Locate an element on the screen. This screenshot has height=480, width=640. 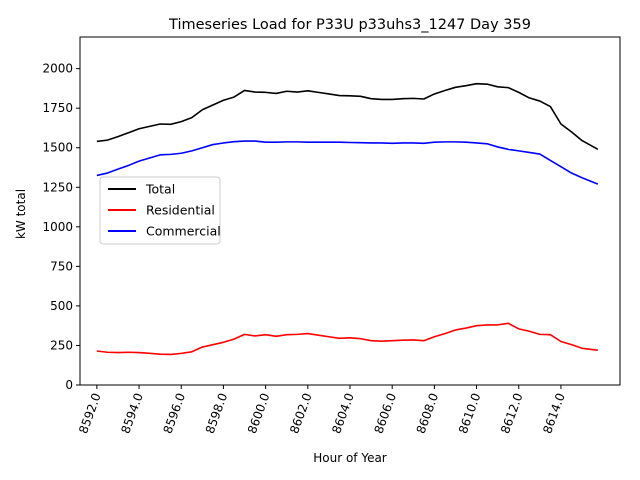
y-tick-label: 1250 is located at coordinates (57, 187).